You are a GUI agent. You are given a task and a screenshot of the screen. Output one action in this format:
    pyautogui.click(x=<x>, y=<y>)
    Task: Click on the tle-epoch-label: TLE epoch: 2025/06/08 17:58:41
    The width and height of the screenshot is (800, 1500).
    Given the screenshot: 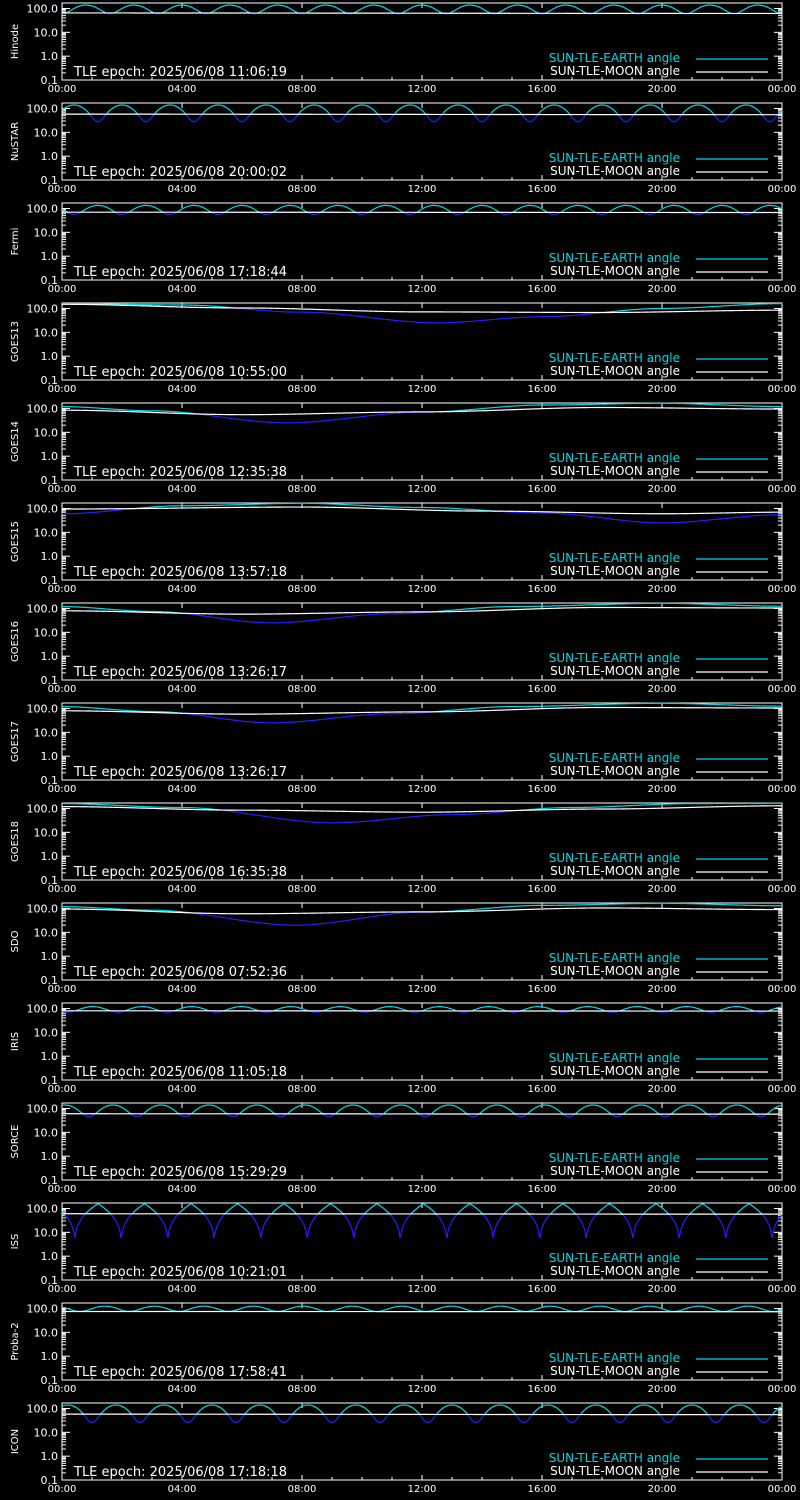 What is the action you would take?
    pyautogui.click(x=180, y=1372)
    